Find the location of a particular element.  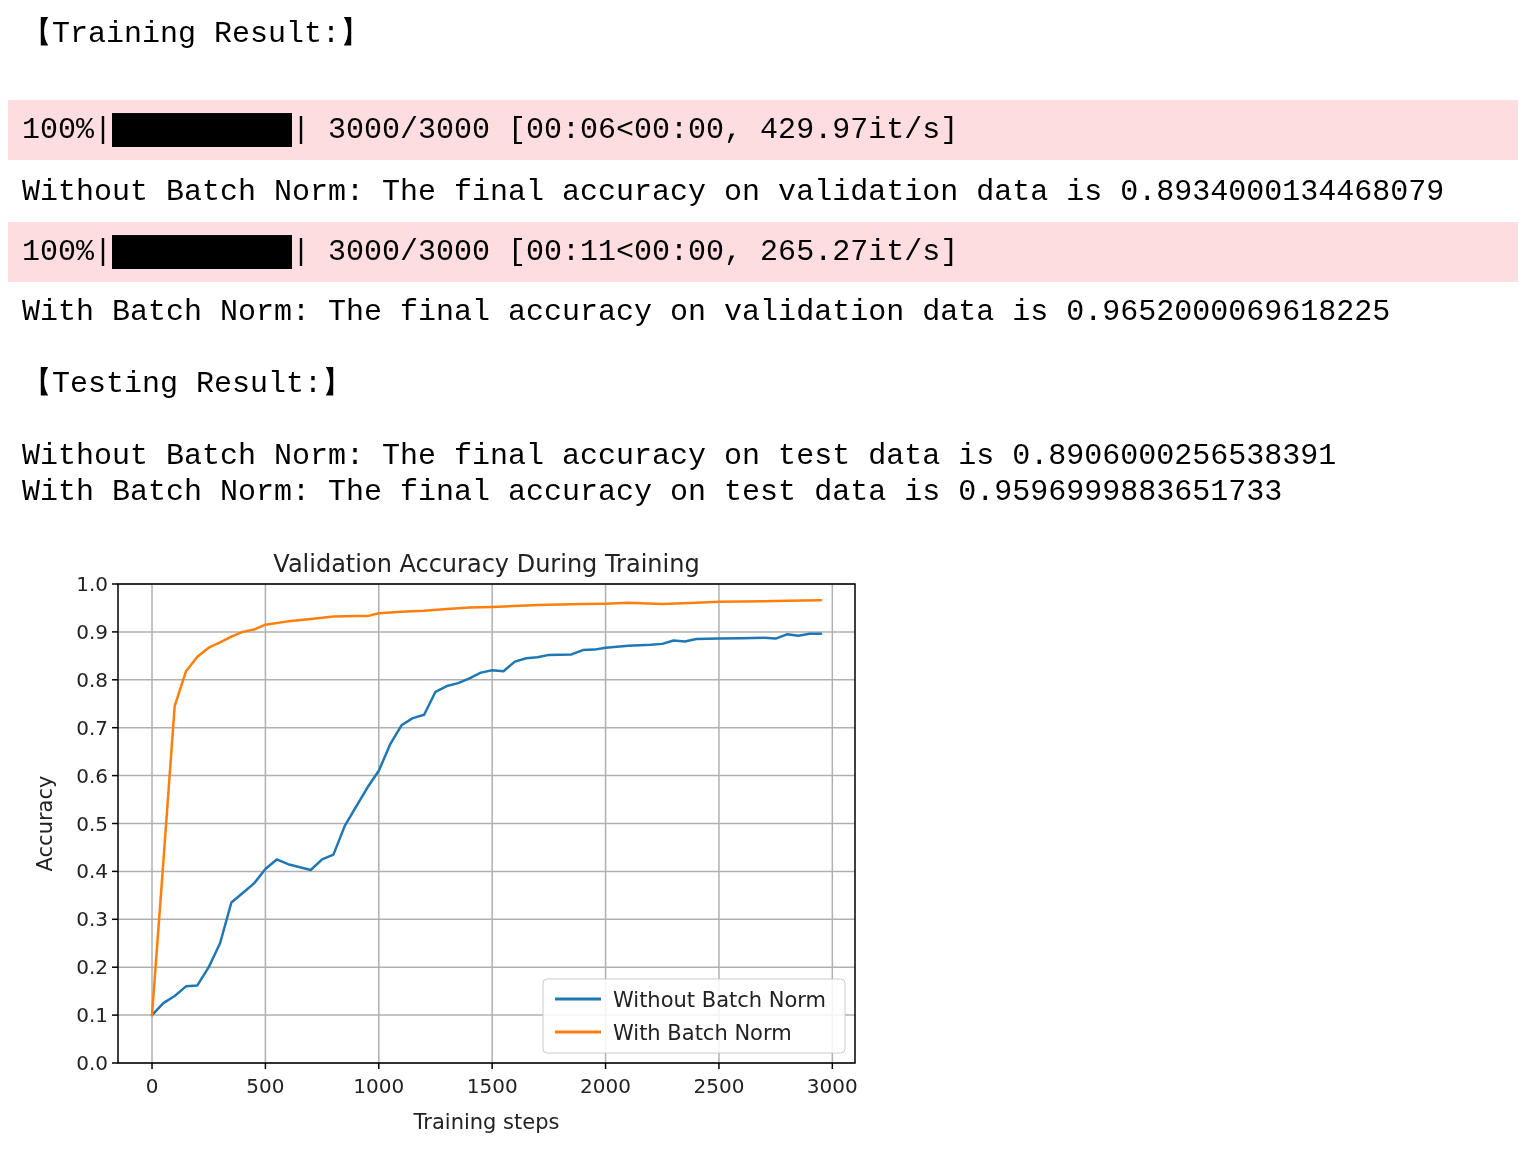

y-tick-label: 0.0 is located at coordinates (92, 1063).